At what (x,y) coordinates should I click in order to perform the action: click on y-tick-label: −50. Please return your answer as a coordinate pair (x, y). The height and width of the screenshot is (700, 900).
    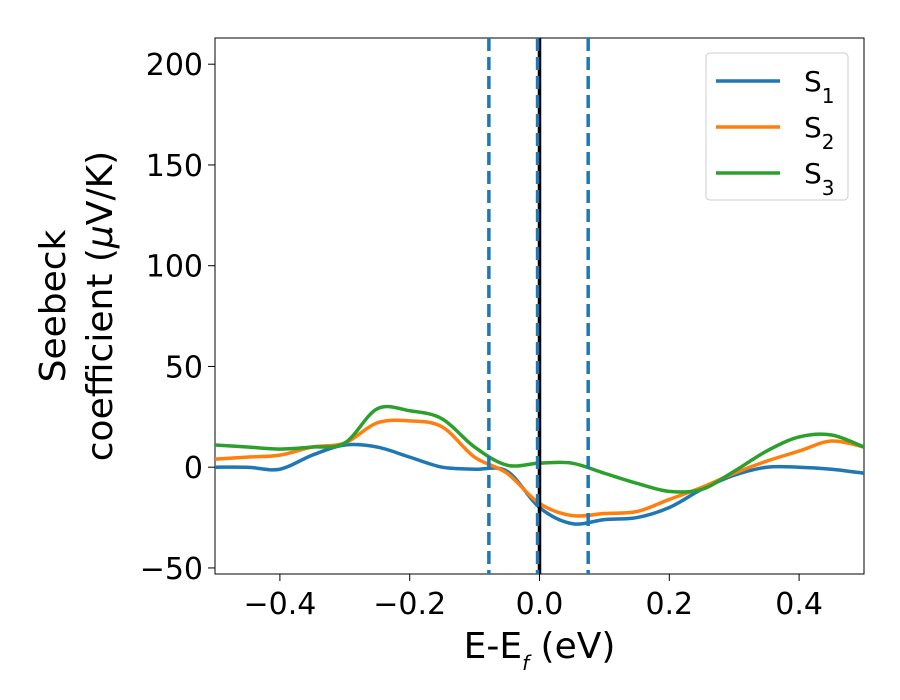
    Looking at the image, I should click on (171, 569).